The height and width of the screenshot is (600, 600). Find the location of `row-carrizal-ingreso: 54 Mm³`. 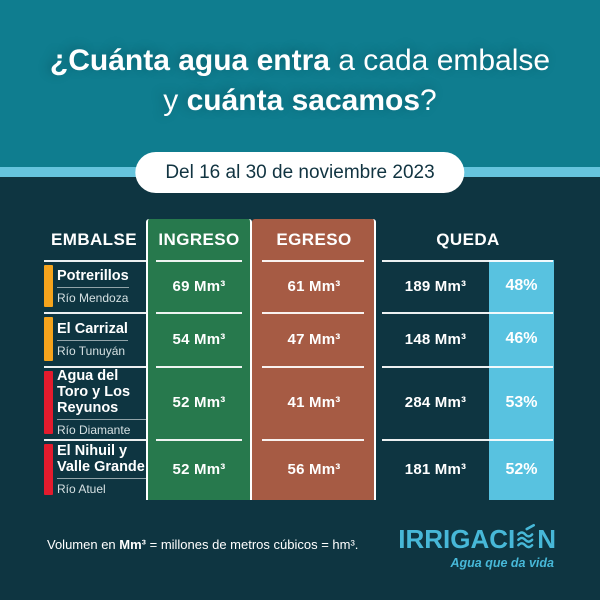

row-carrizal-ingreso: 54 Mm³ is located at coordinates (199, 339).